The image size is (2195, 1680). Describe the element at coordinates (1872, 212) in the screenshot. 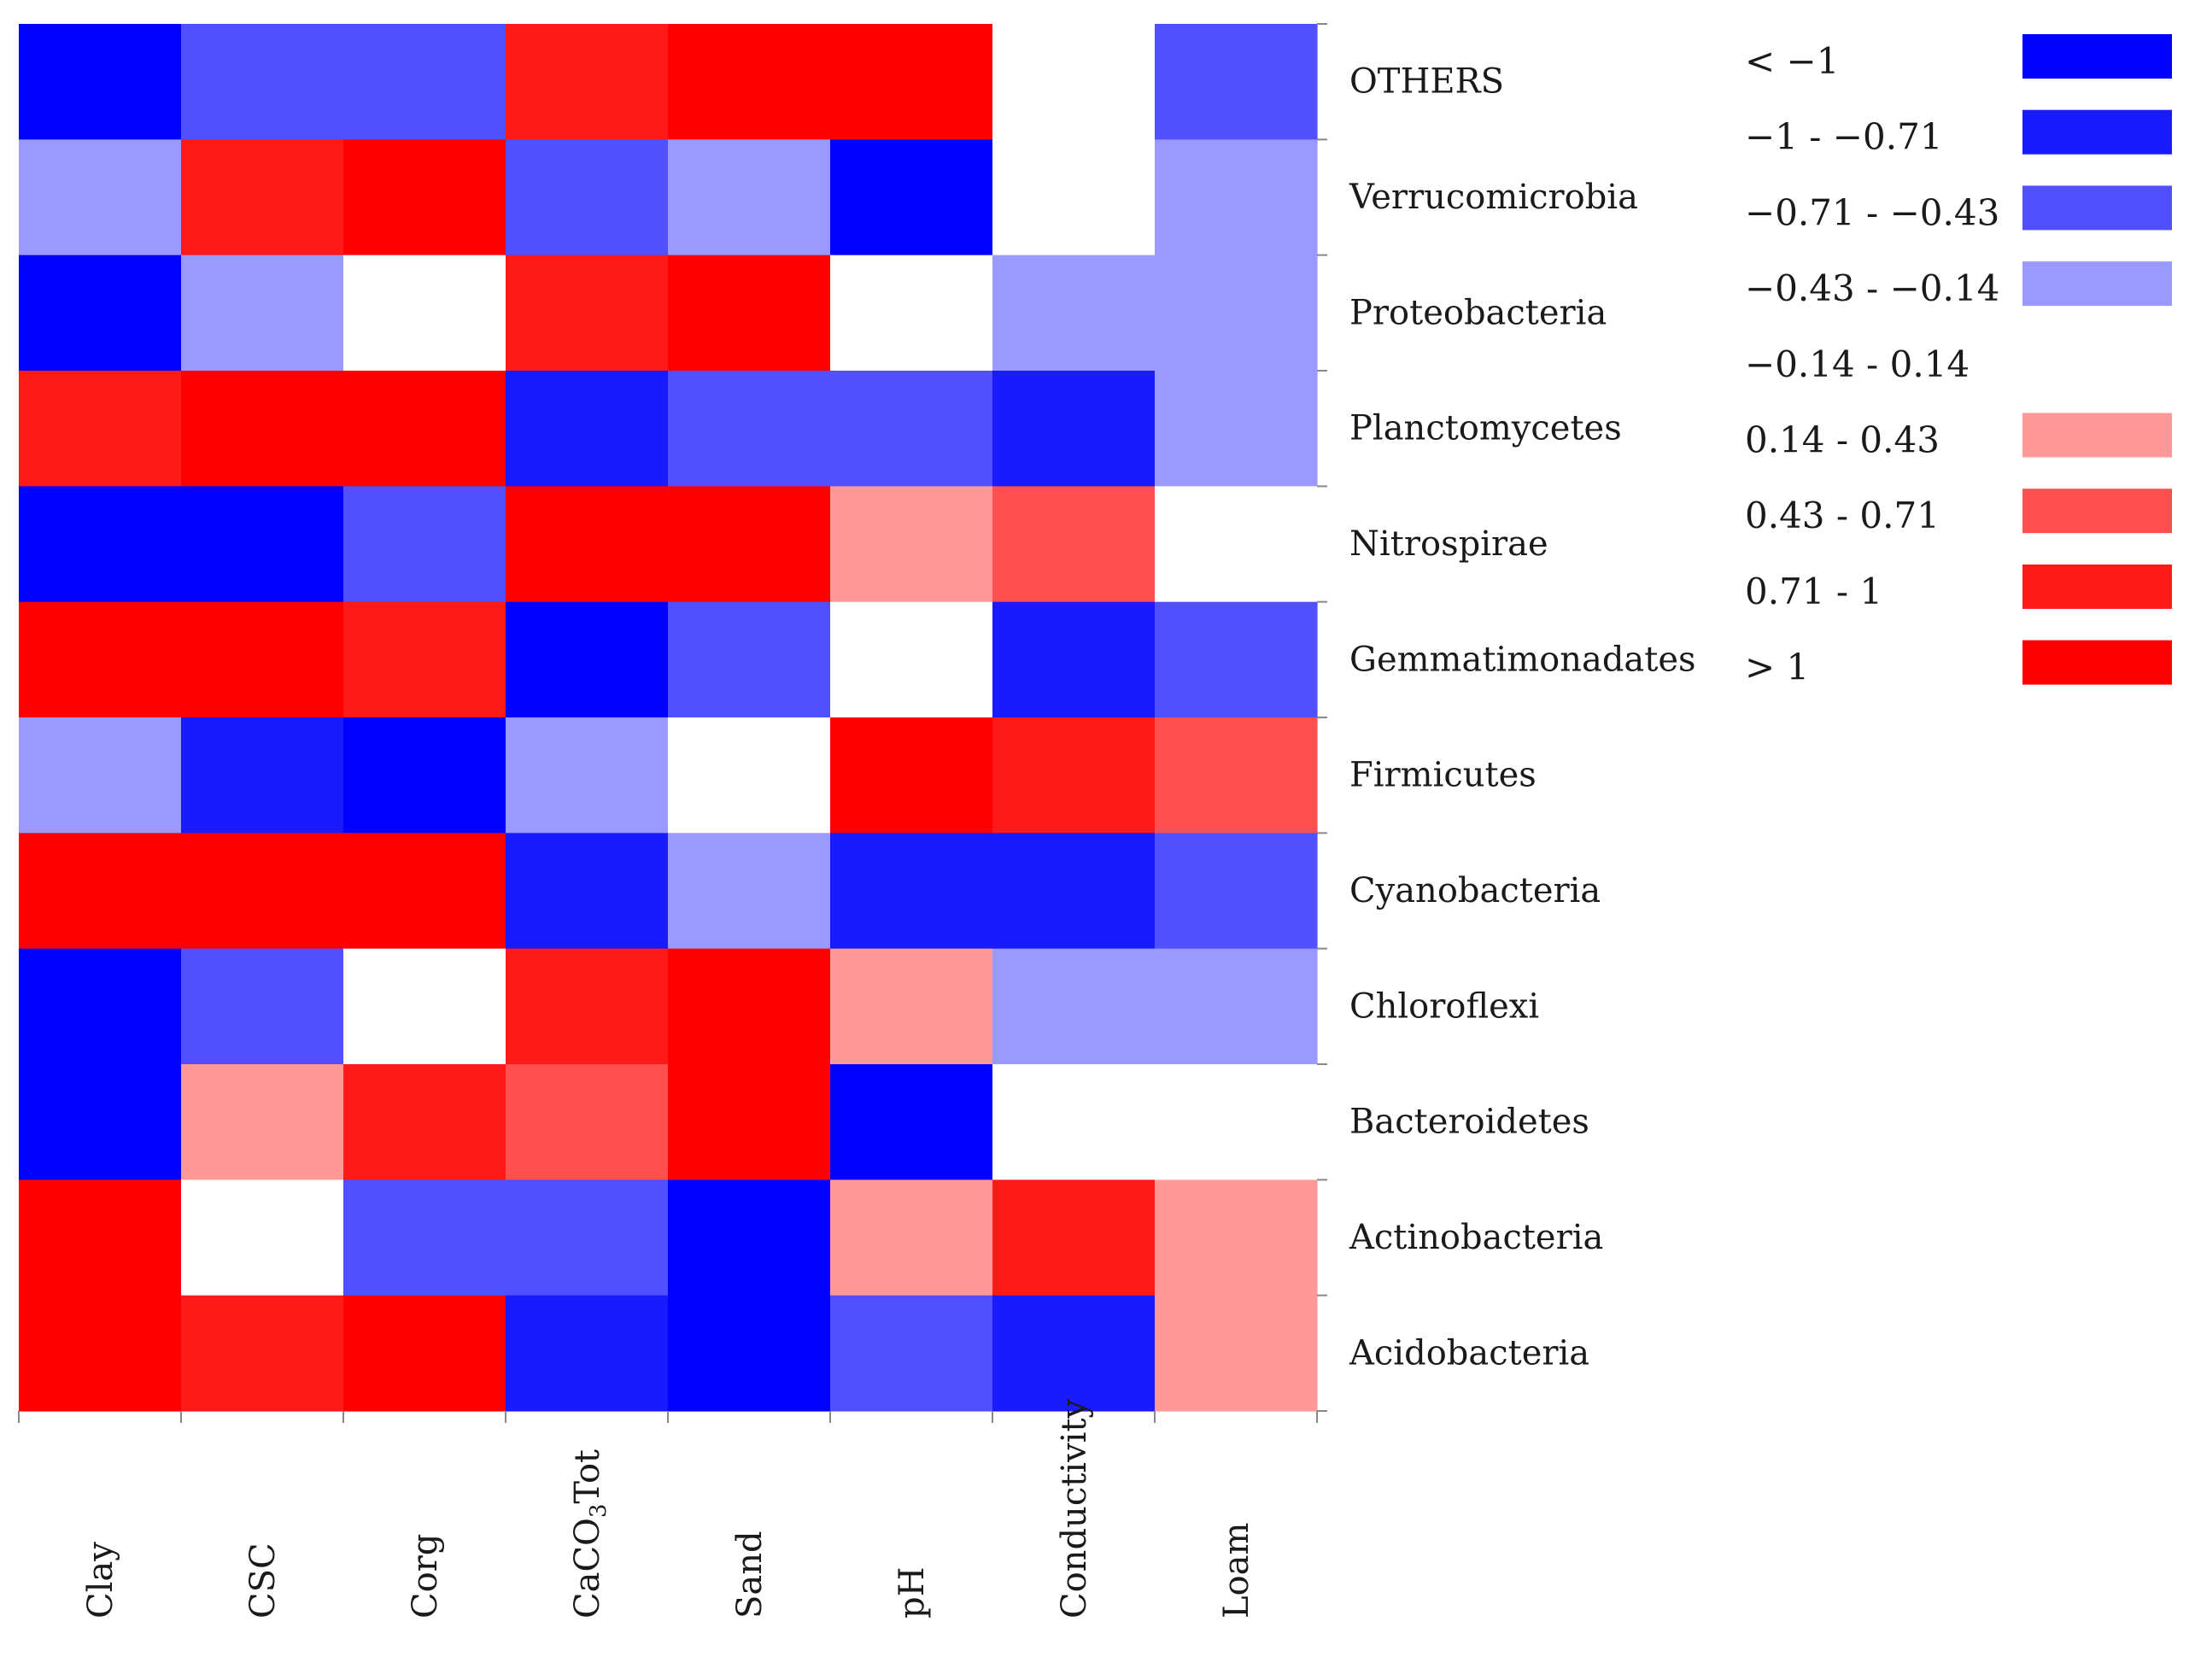

I see `legend-label: −0.71 - −0.43` at that location.